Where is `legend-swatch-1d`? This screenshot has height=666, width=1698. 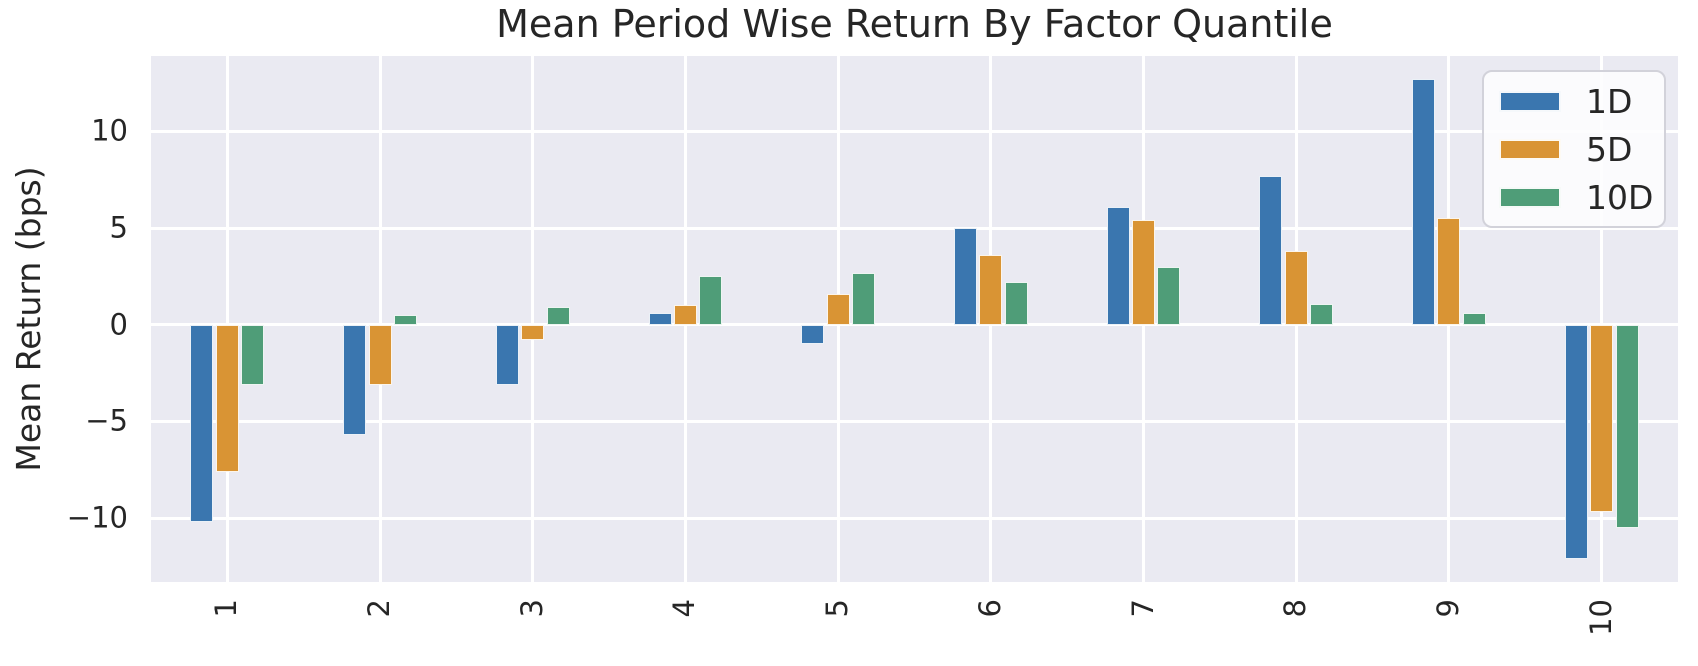
legend-swatch-1d is located at coordinates (1530, 101).